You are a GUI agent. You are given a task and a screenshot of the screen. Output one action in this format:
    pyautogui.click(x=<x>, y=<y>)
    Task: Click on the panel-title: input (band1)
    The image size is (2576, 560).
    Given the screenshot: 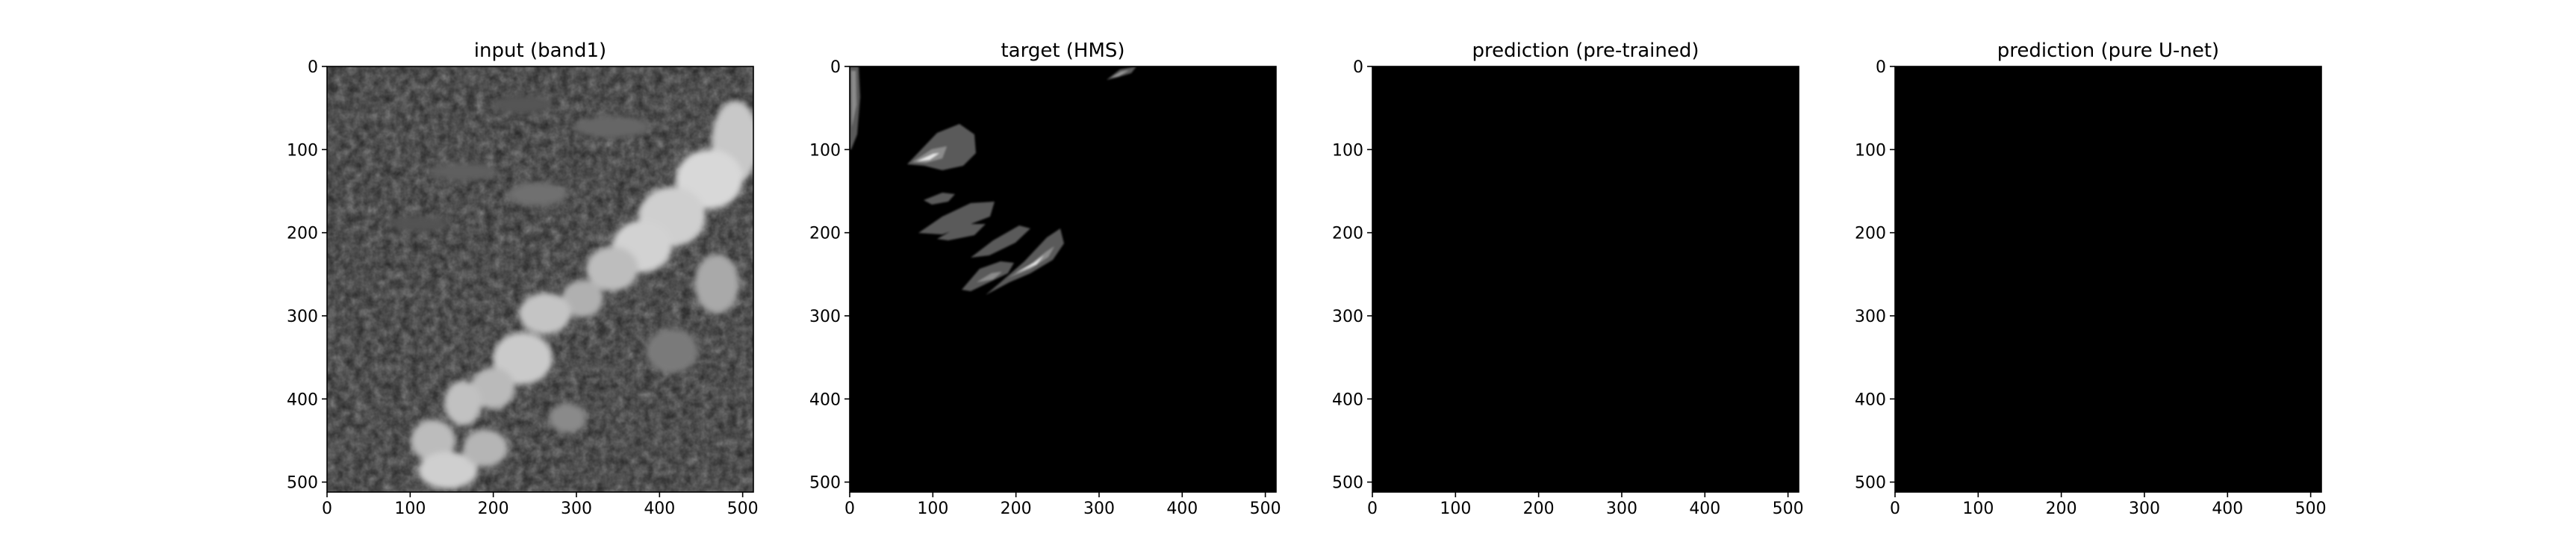 What is the action you would take?
    pyautogui.click(x=540, y=51)
    